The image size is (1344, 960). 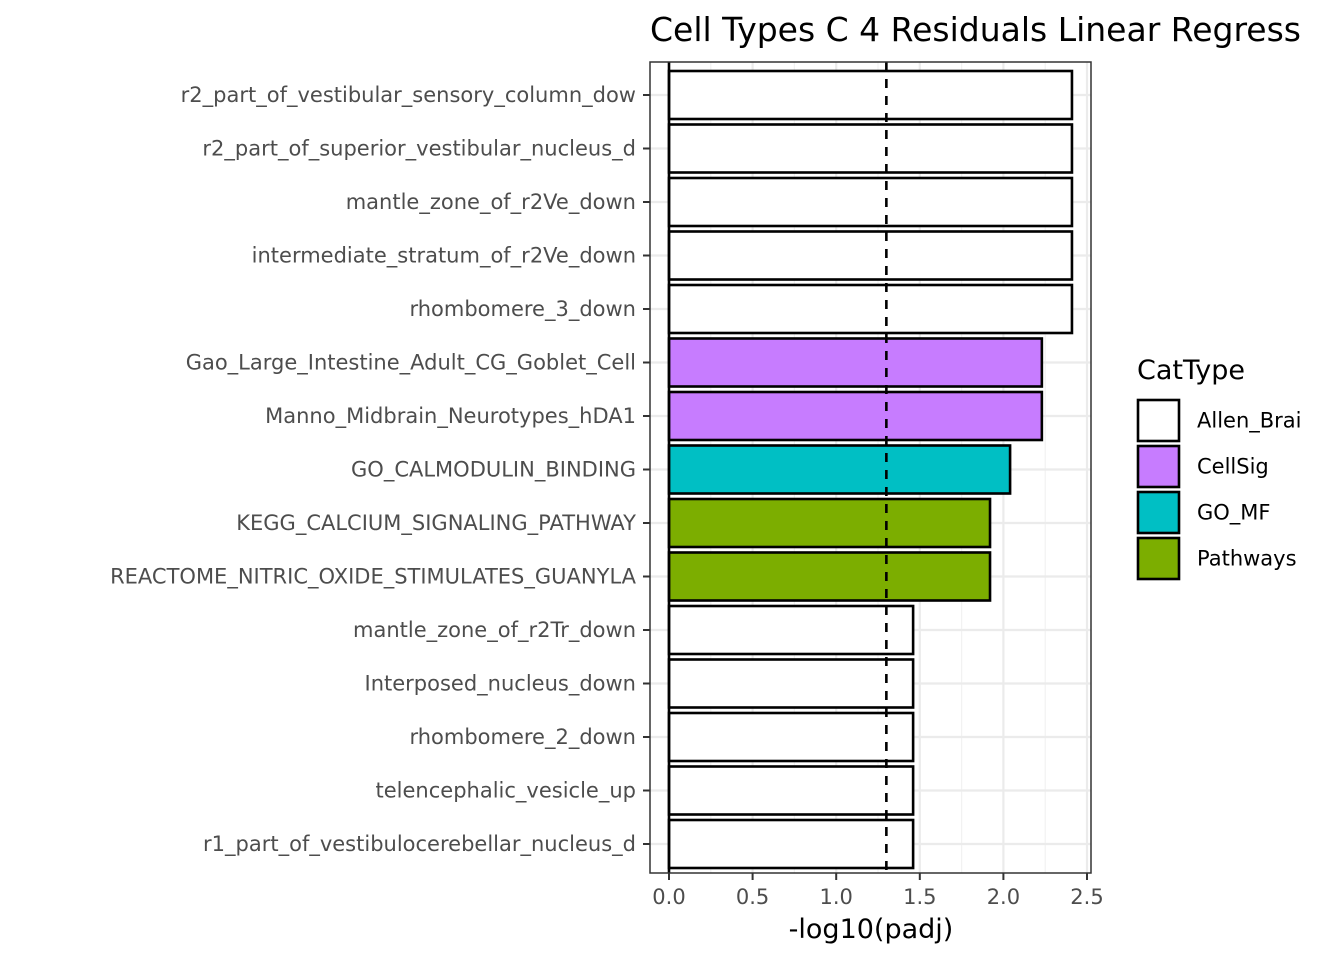 What do you see at coordinates (1003, 897) in the screenshot?
I see `x-tick-label: 2.0` at bounding box center [1003, 897].